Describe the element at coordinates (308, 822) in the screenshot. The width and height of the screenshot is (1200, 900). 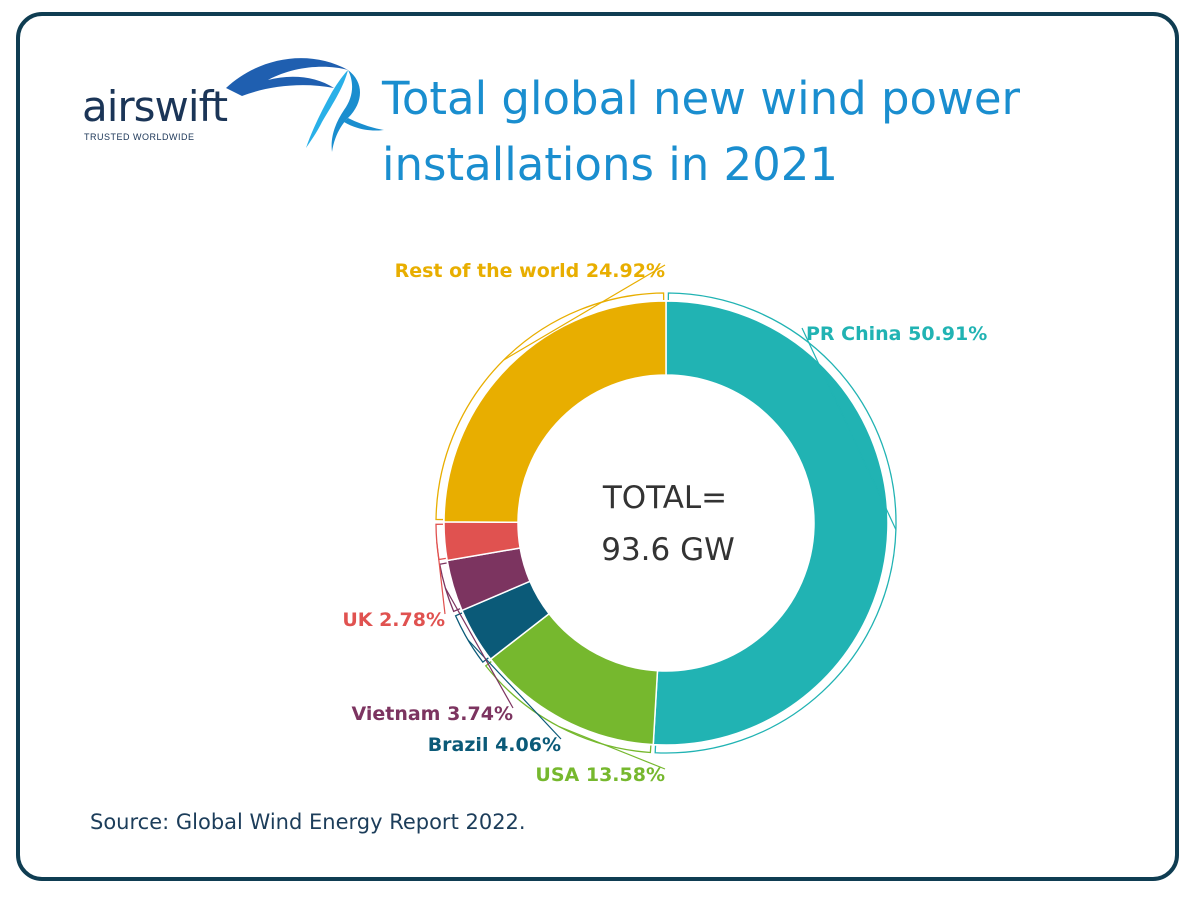
I see `source-note: Source: Global Wind Energy Report 2022.` at that location.